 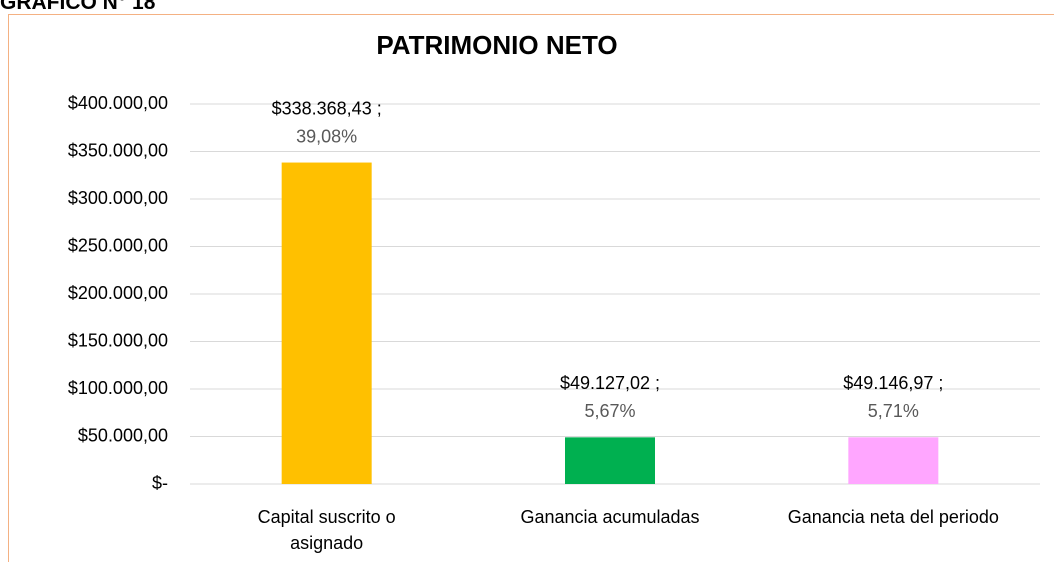 What do you see at coordinates (893, 383) in the screenshot?
I see `value-label: $49.146,97 ;` at bounding box center [893, 383].